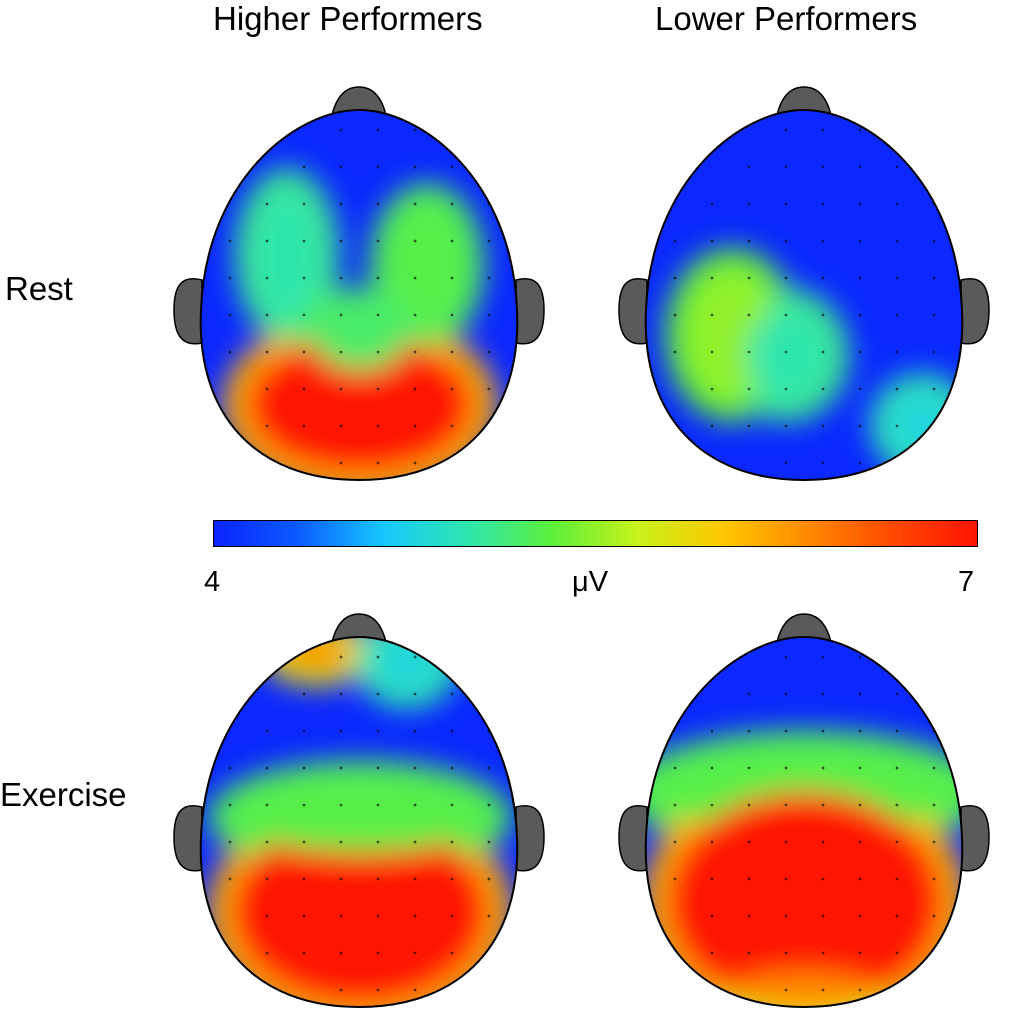  I want to click on topomap-lower-rest, so click(804, 284).